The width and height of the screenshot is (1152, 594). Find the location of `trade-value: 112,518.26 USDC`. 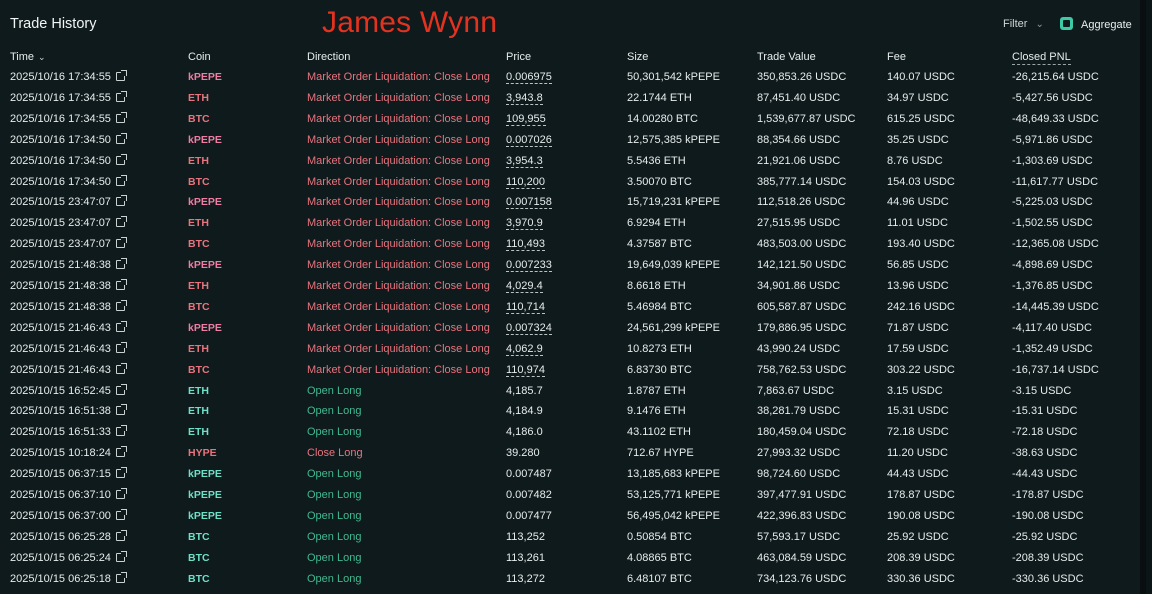

trade-value: 112,518.26 USDC is located at coordinates (801, 202).